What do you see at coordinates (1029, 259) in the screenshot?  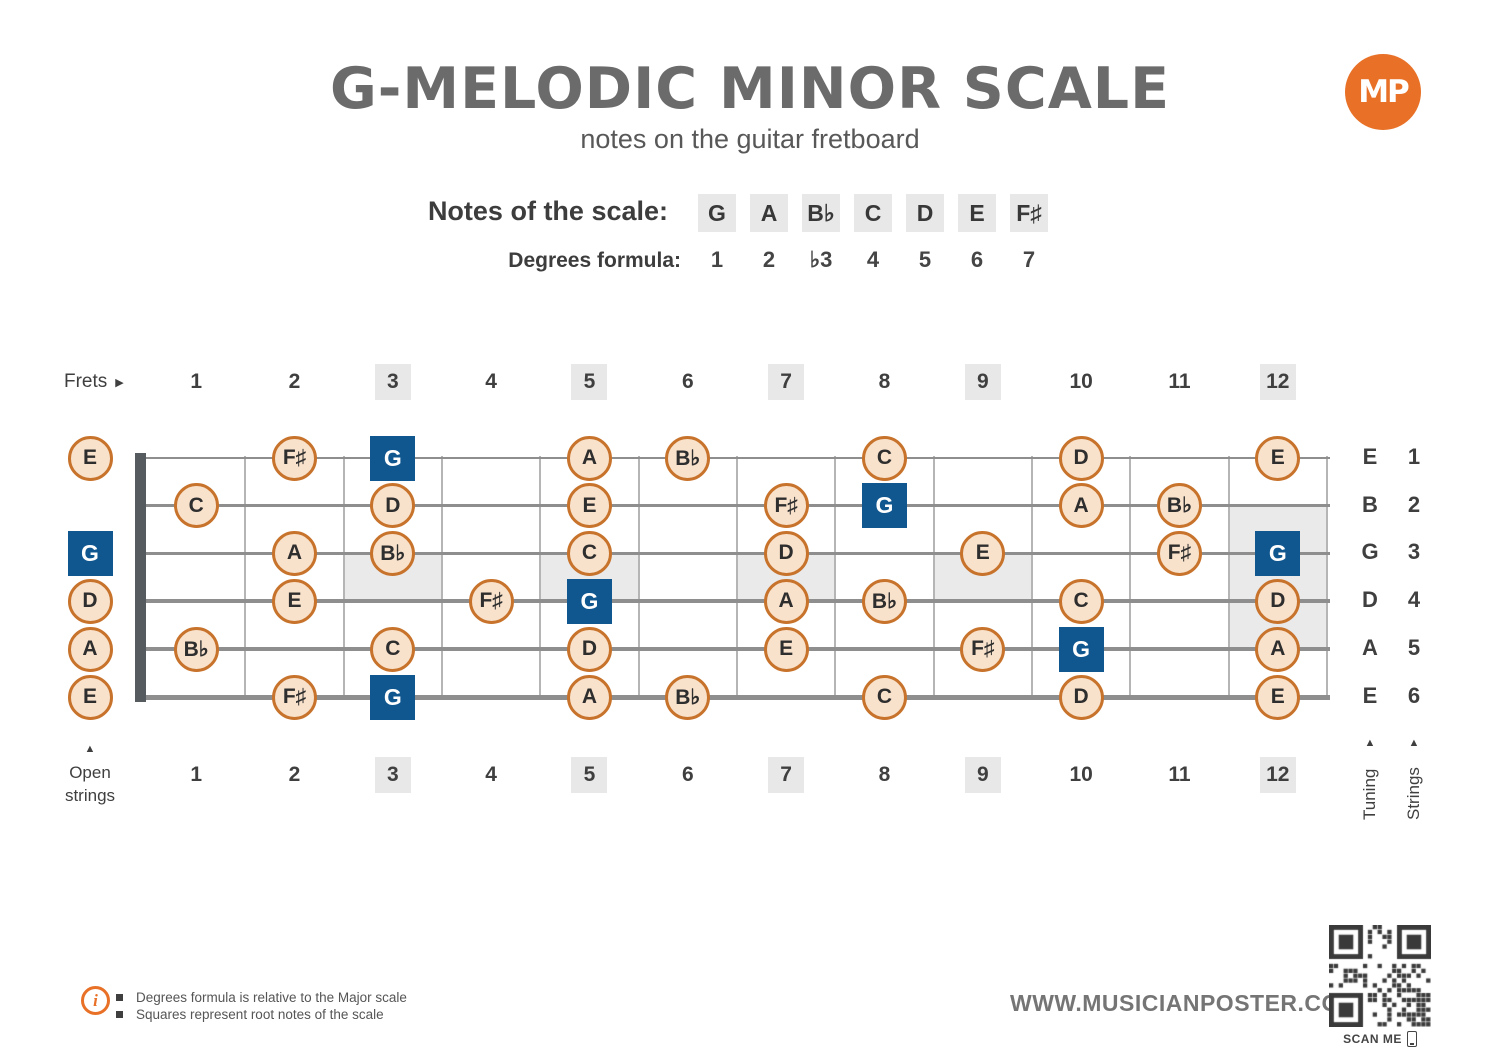 I see `degree-value: 7` at bounding box center [1029, 259].